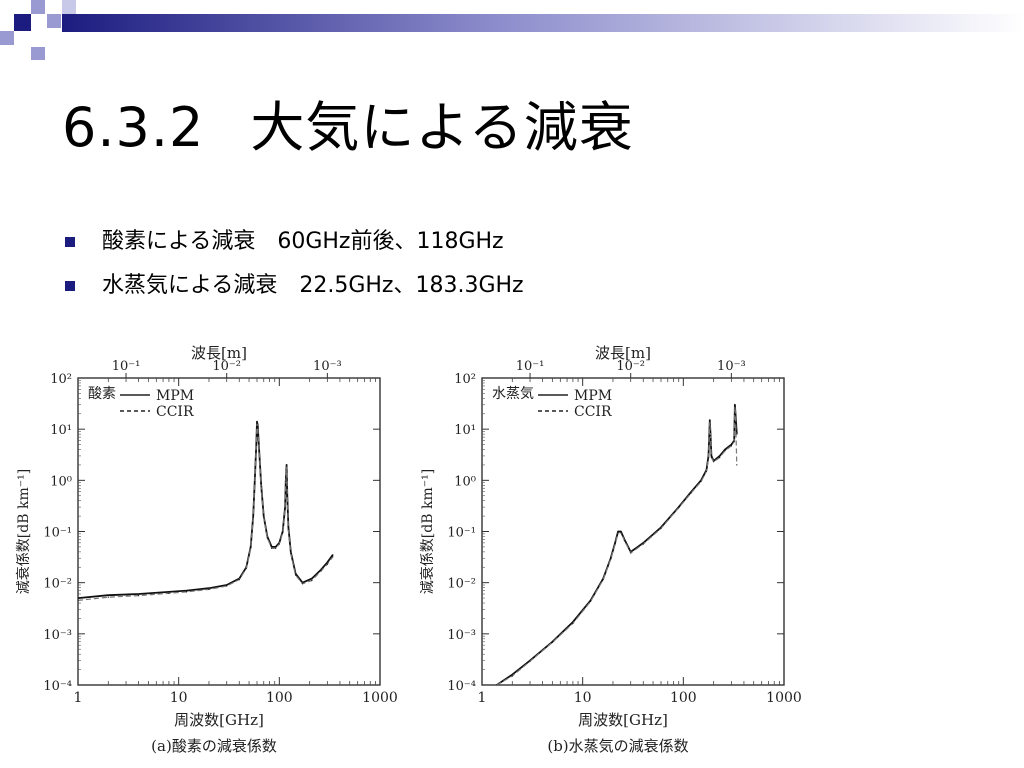  What do you see at coordinates (214, 746) in the screenshot?
I see `chart-caption: (a)酸素の減衰係数` at bounding box center [214, 746].